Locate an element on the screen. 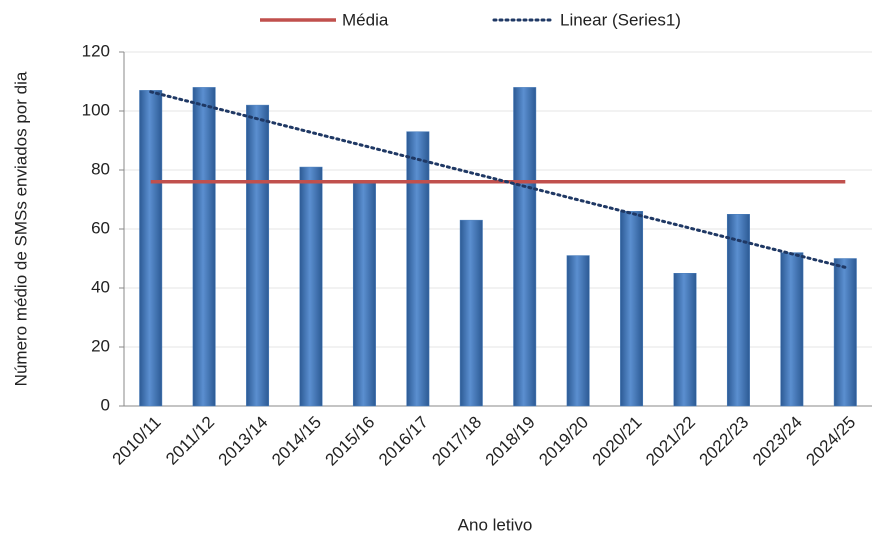 The width and height of the screenshot is (874, 540). y-tick-label: 40 is located at coordinates (100, 286).